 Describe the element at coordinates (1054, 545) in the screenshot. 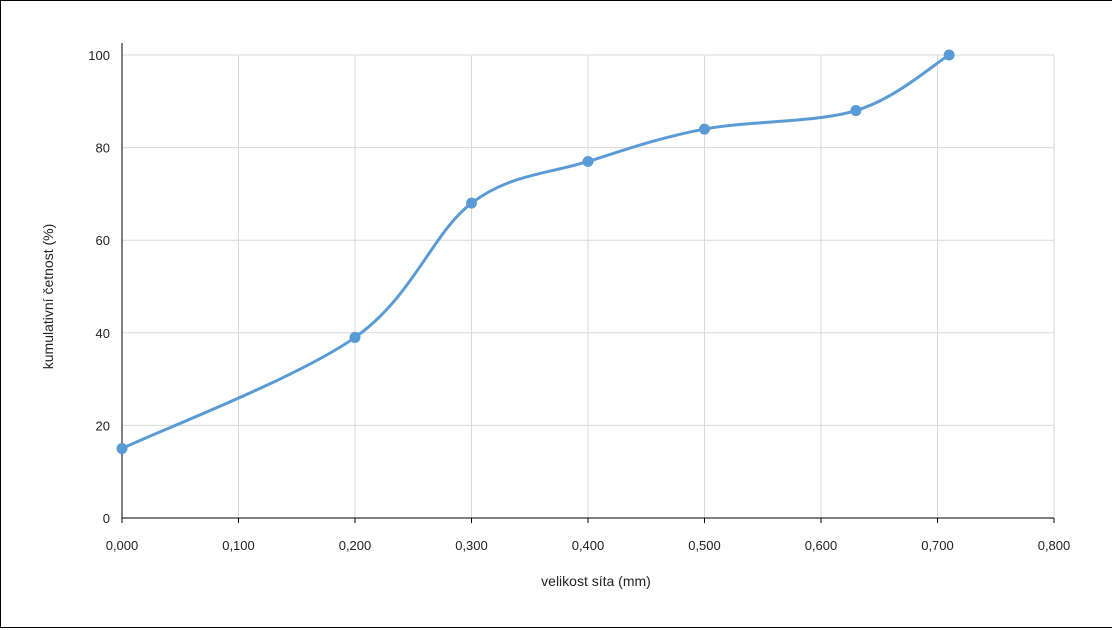

I see `x-tick-label: 0,800` at that location.